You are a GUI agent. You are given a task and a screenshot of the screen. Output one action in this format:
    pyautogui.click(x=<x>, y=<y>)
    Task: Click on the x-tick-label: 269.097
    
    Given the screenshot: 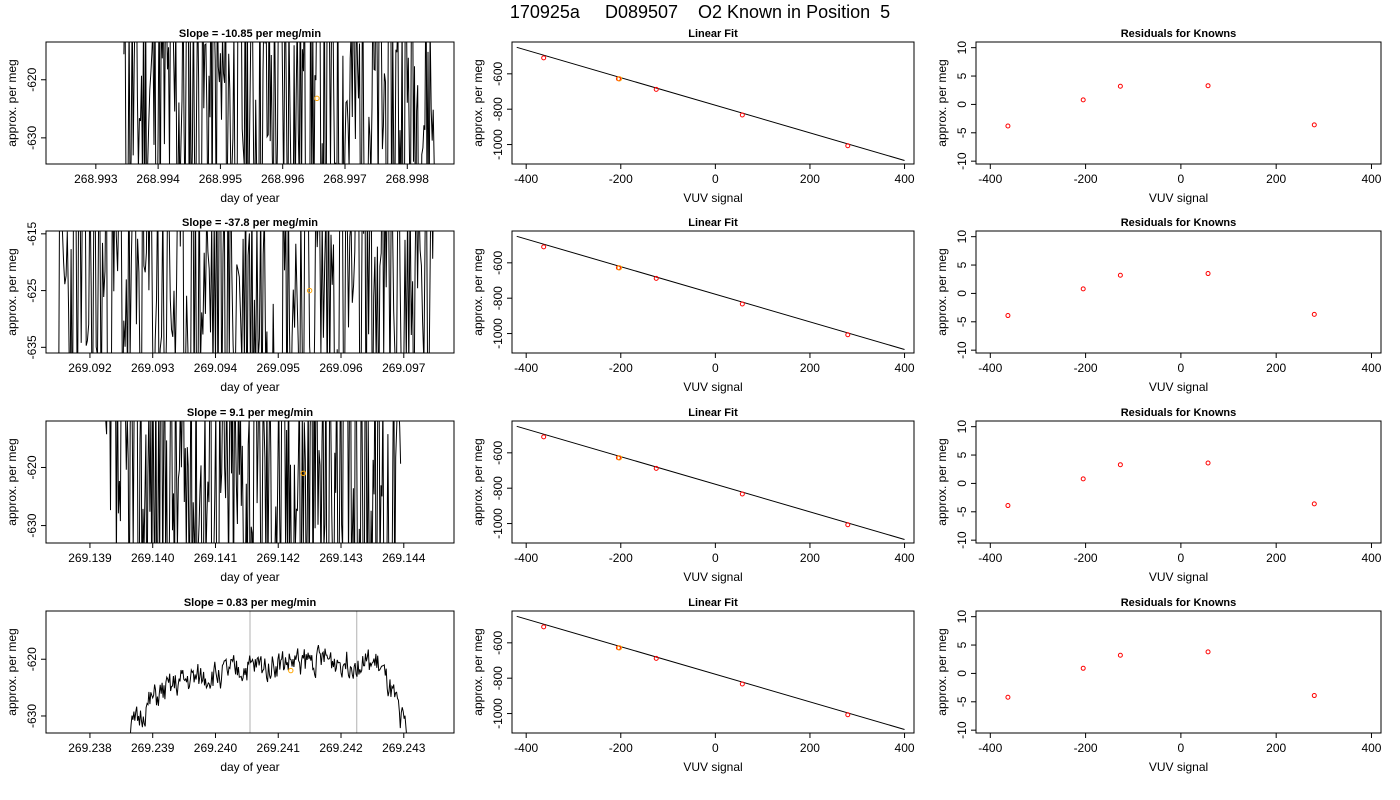 What is the action you would take?
    pyautogui.click(x=404, y=368)
    